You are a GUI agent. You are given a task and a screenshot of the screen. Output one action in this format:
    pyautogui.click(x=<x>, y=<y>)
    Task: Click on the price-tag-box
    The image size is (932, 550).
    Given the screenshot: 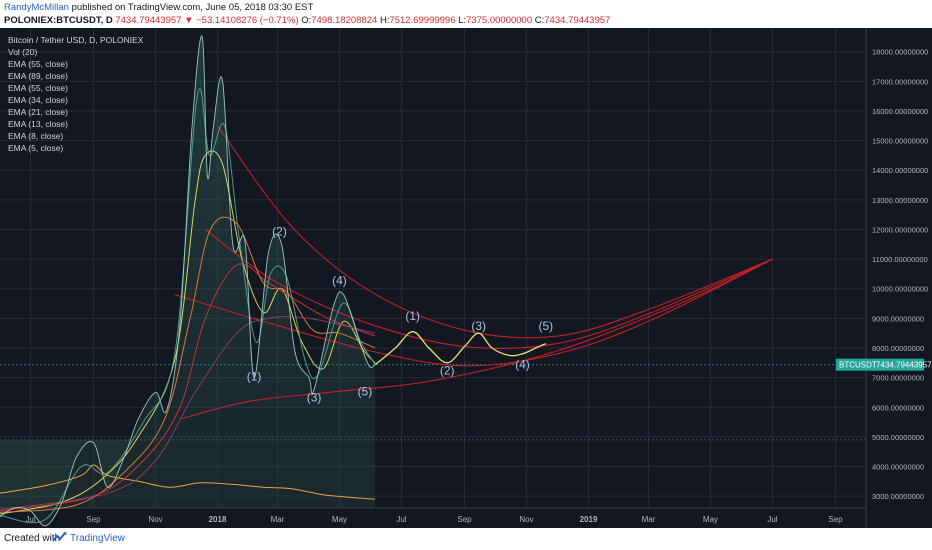 What is the action you would take?
    pyautogui.click(x=880, y=364)
    